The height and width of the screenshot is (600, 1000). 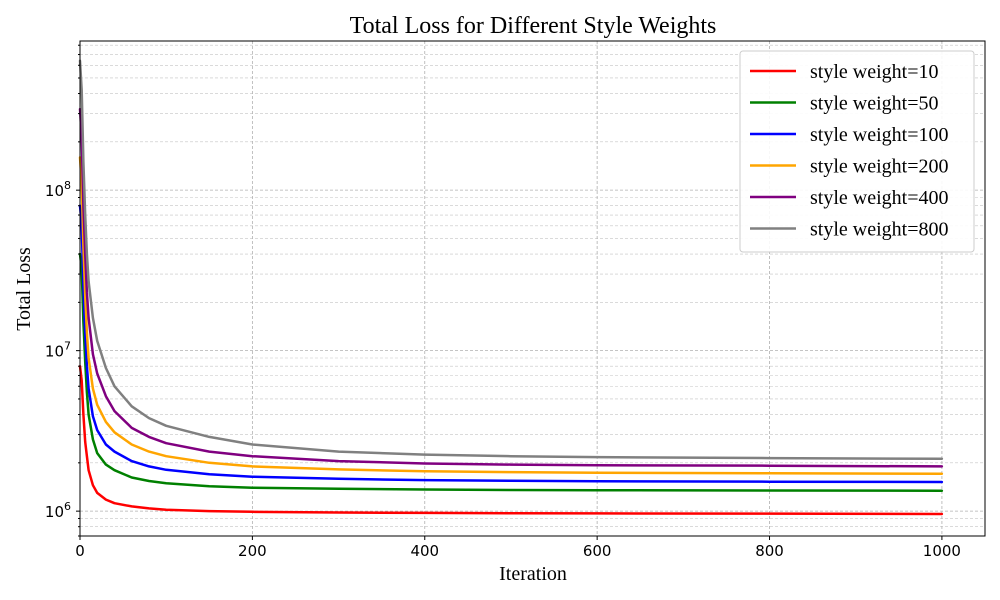 I want to click on x-tick-label: 1000, so click(x=942, y=551).